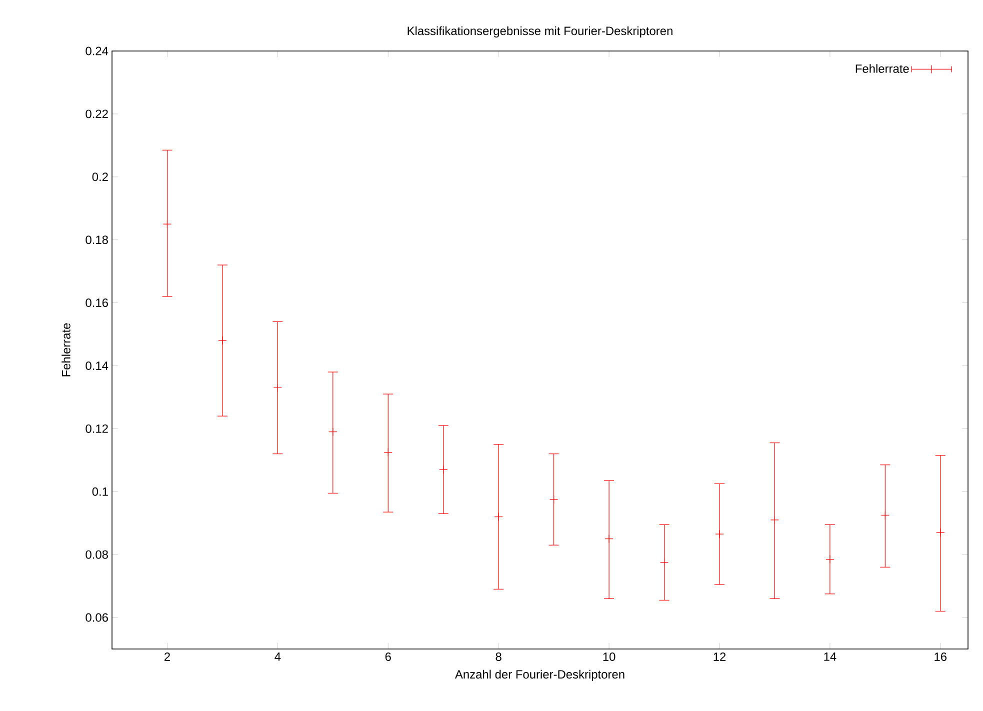 This screenshot has width=983, height=711. I want to click on x-tick-label: 14, so click(830, 656).